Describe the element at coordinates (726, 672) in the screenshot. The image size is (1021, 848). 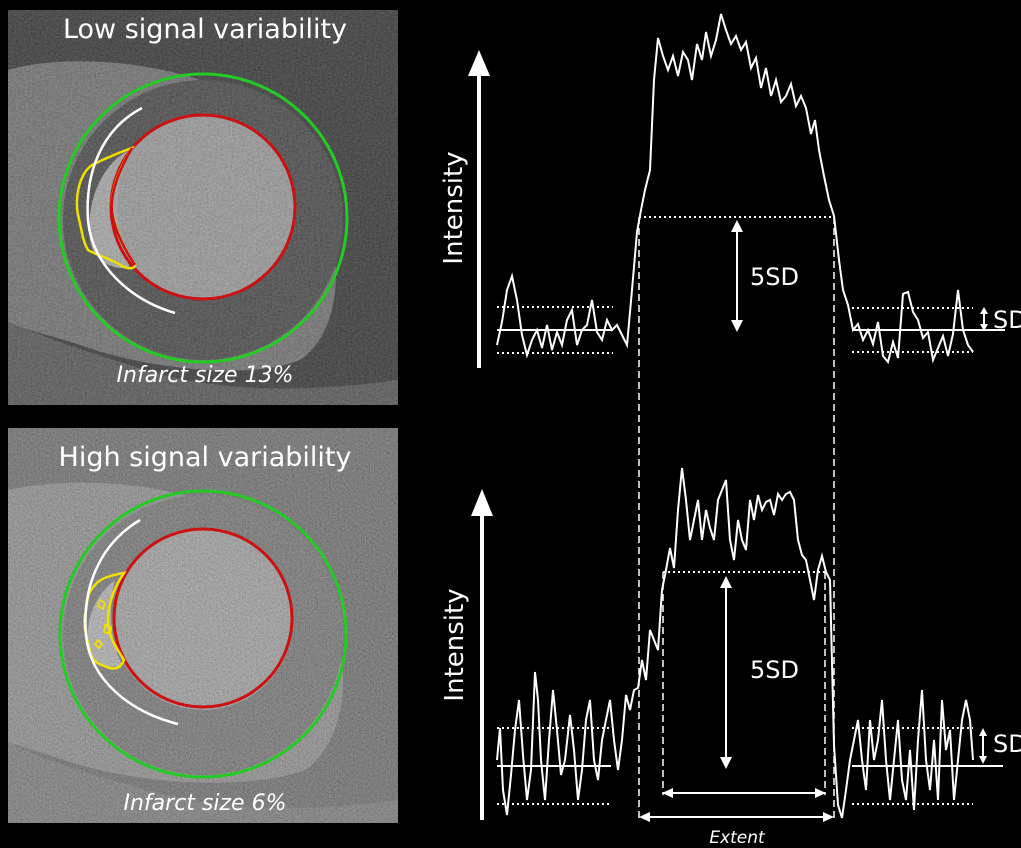
I see `threshold-arrow-bottom` at that location.